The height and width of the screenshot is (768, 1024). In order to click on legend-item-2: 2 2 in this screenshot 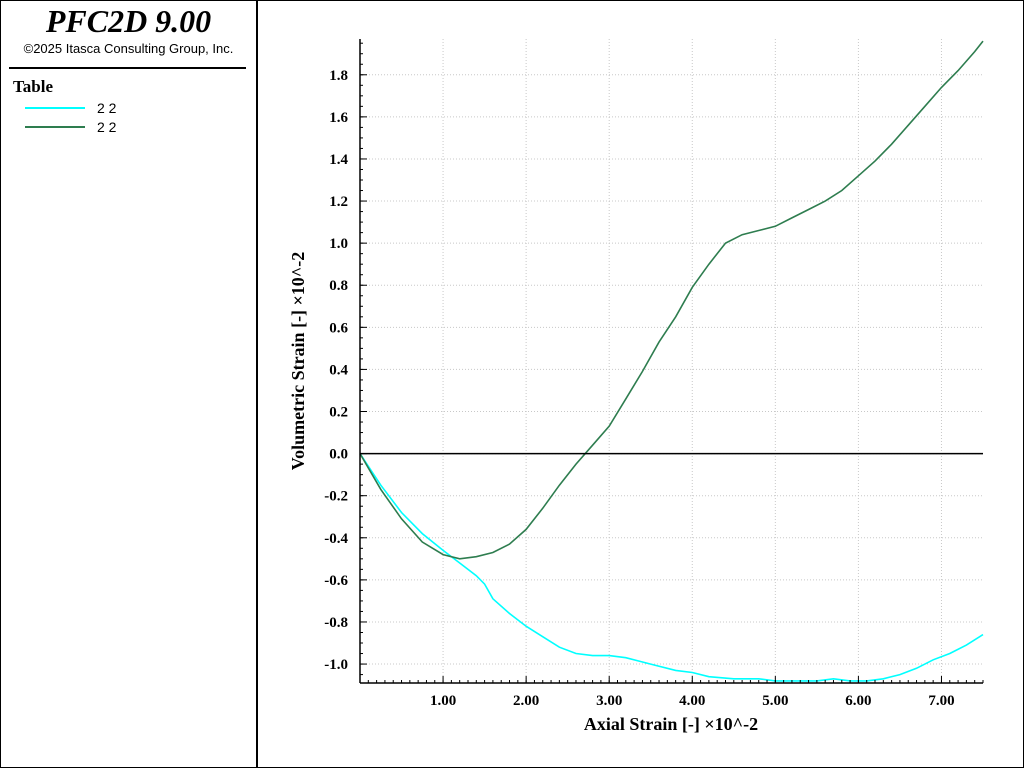, I will do `click(131, 127)`.